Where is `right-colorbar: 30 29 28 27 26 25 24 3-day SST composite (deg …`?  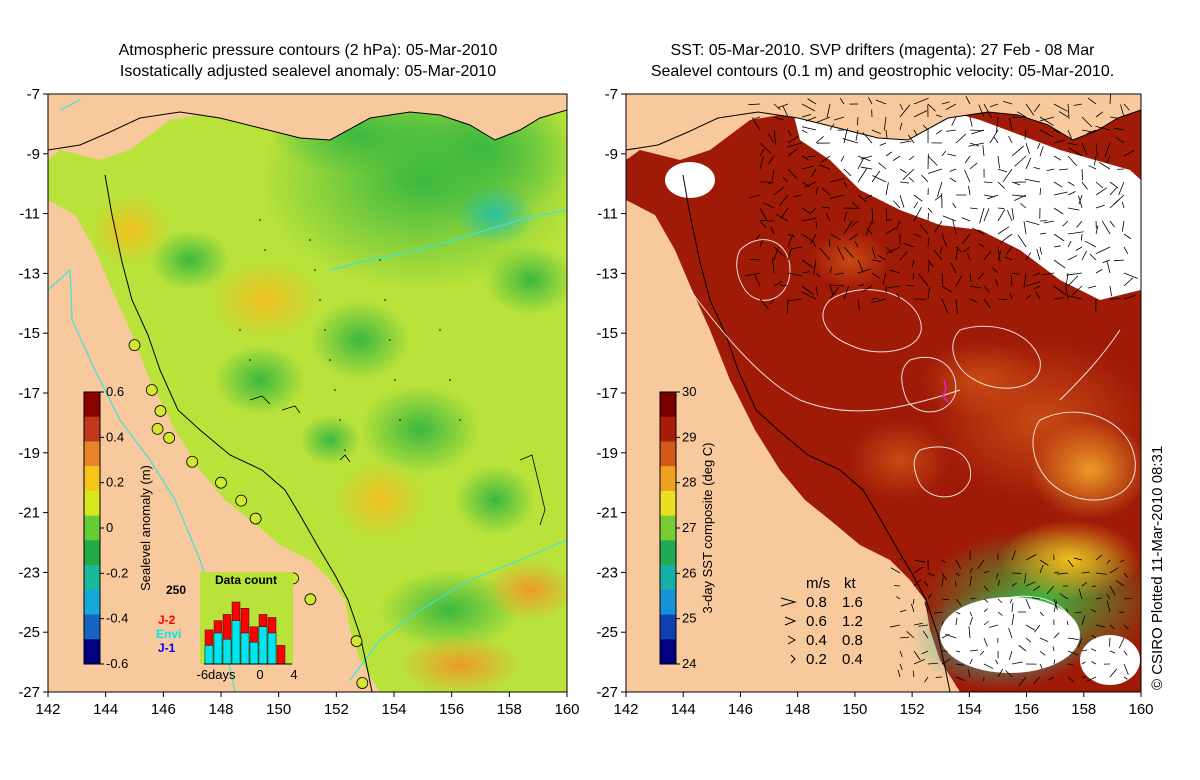
right-colorbar: 30 29 28 27 26 25 24 3-day SST composite (deg … is located at coordinates (687, 527).